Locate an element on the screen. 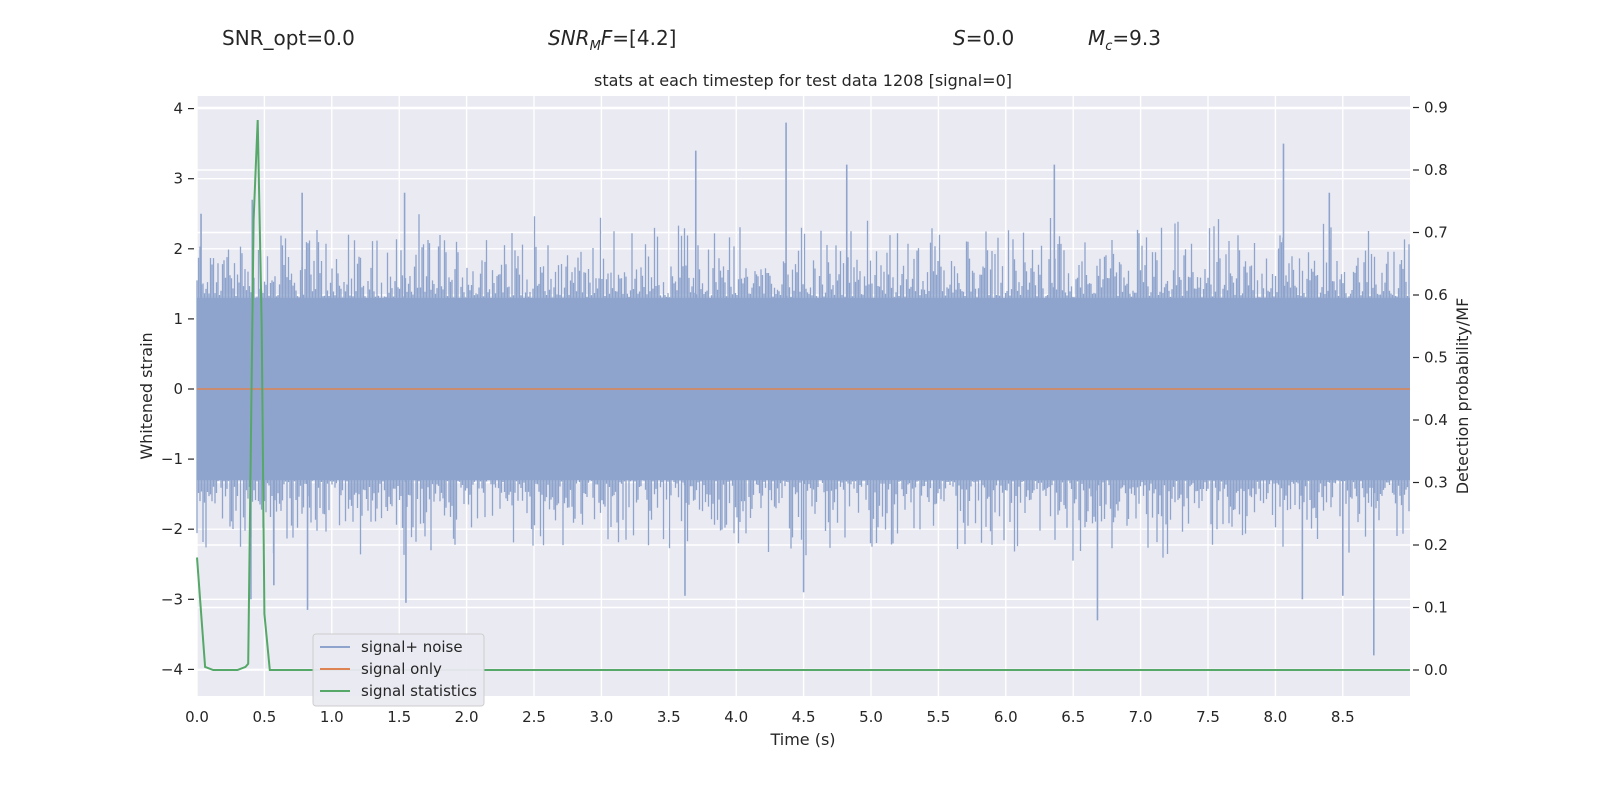 This screenshot has height=800, width=1600. y2-tick-label-4: 0.4 is located at coordinates (1436, 420).